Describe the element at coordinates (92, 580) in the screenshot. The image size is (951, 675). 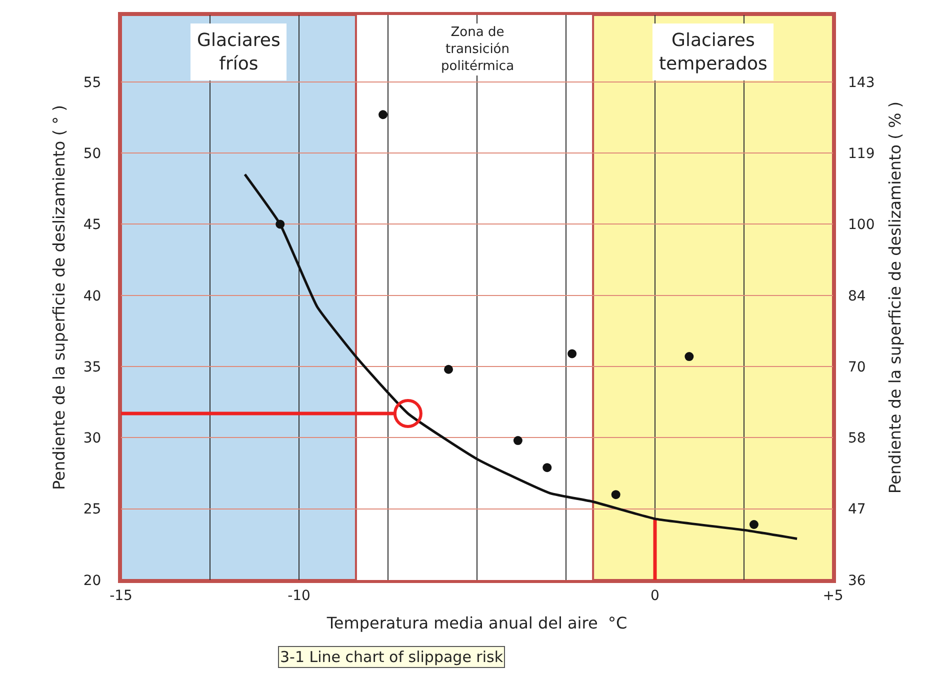
I see `y-tick-label: 20` at that location.